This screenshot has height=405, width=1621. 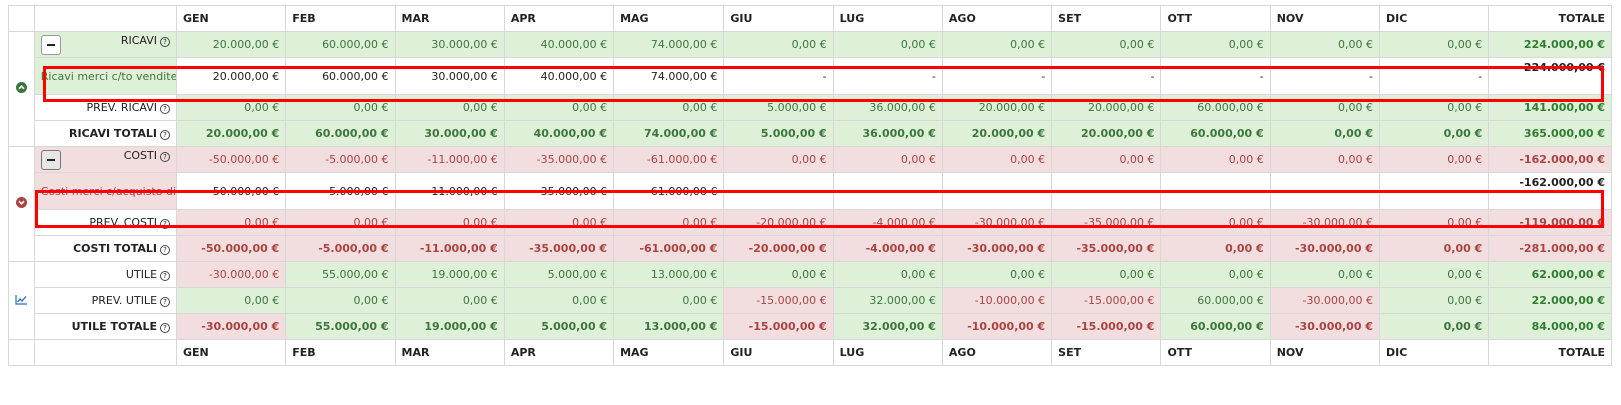 What do you see at coordinates (1550, 133) in the screenshot?
I see `row-total-cell: 365.000,00 €` at bounding box center [1550, 133].